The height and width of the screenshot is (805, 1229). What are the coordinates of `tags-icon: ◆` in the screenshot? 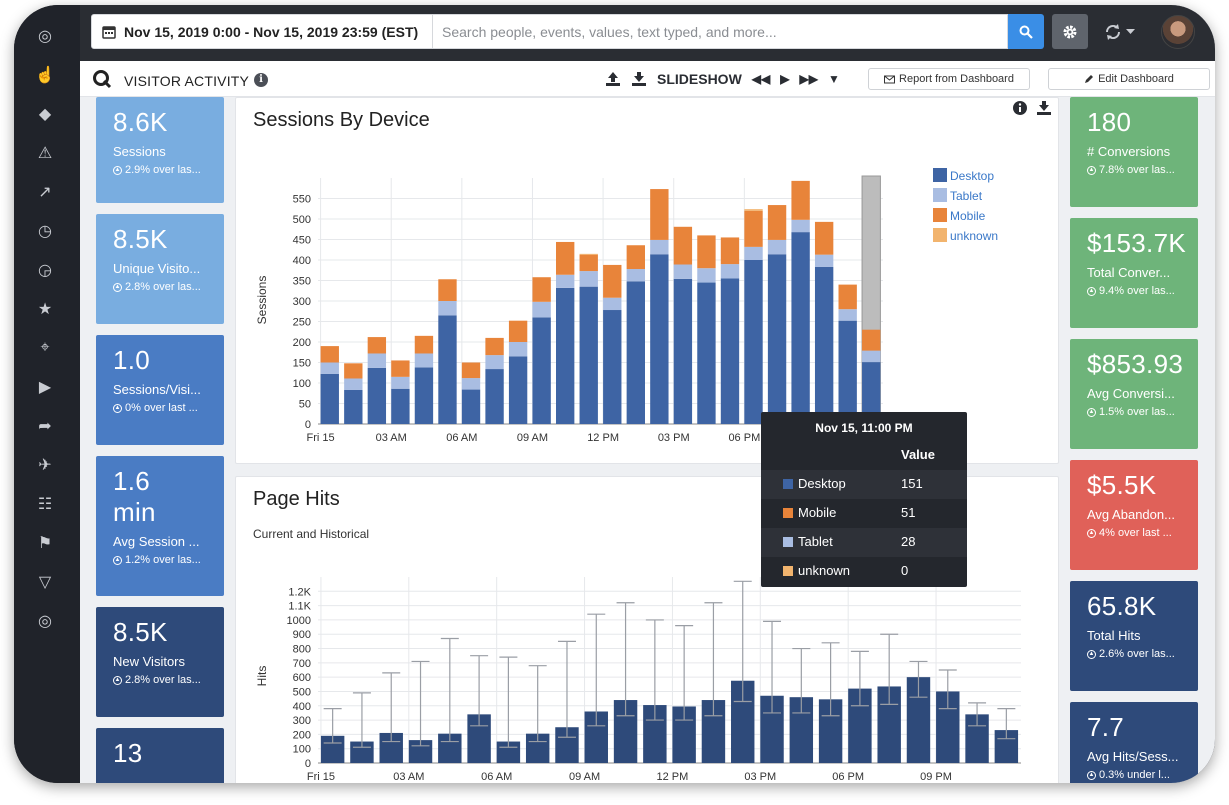 It's located at (45, 114).